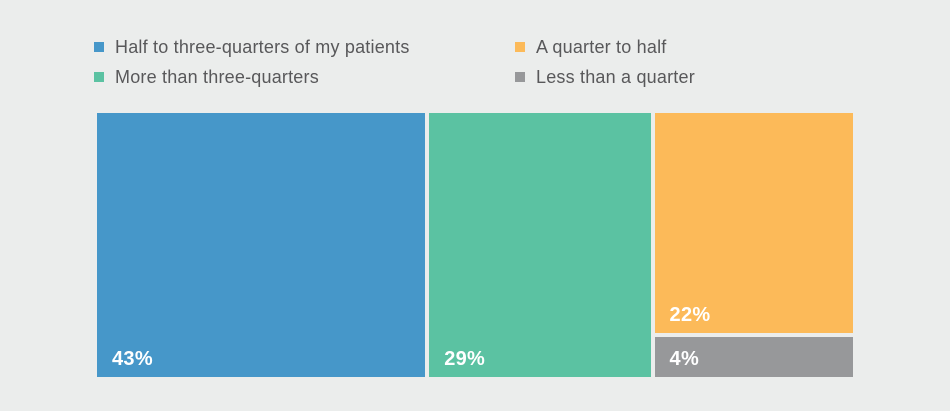 This screenshot has height=411, width=950. I want to click on legend-item-quarter-to-half: A quarter to half, so click(605, 47).